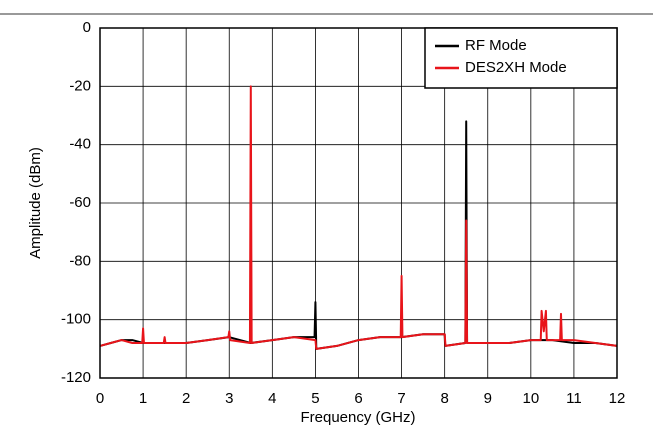 The height and width of the screenshot is (431, 653). What do you see at coordinates (80, 260) in the screenshot?
I see `y-tick-label: -80` at bounding box center [80, 260].